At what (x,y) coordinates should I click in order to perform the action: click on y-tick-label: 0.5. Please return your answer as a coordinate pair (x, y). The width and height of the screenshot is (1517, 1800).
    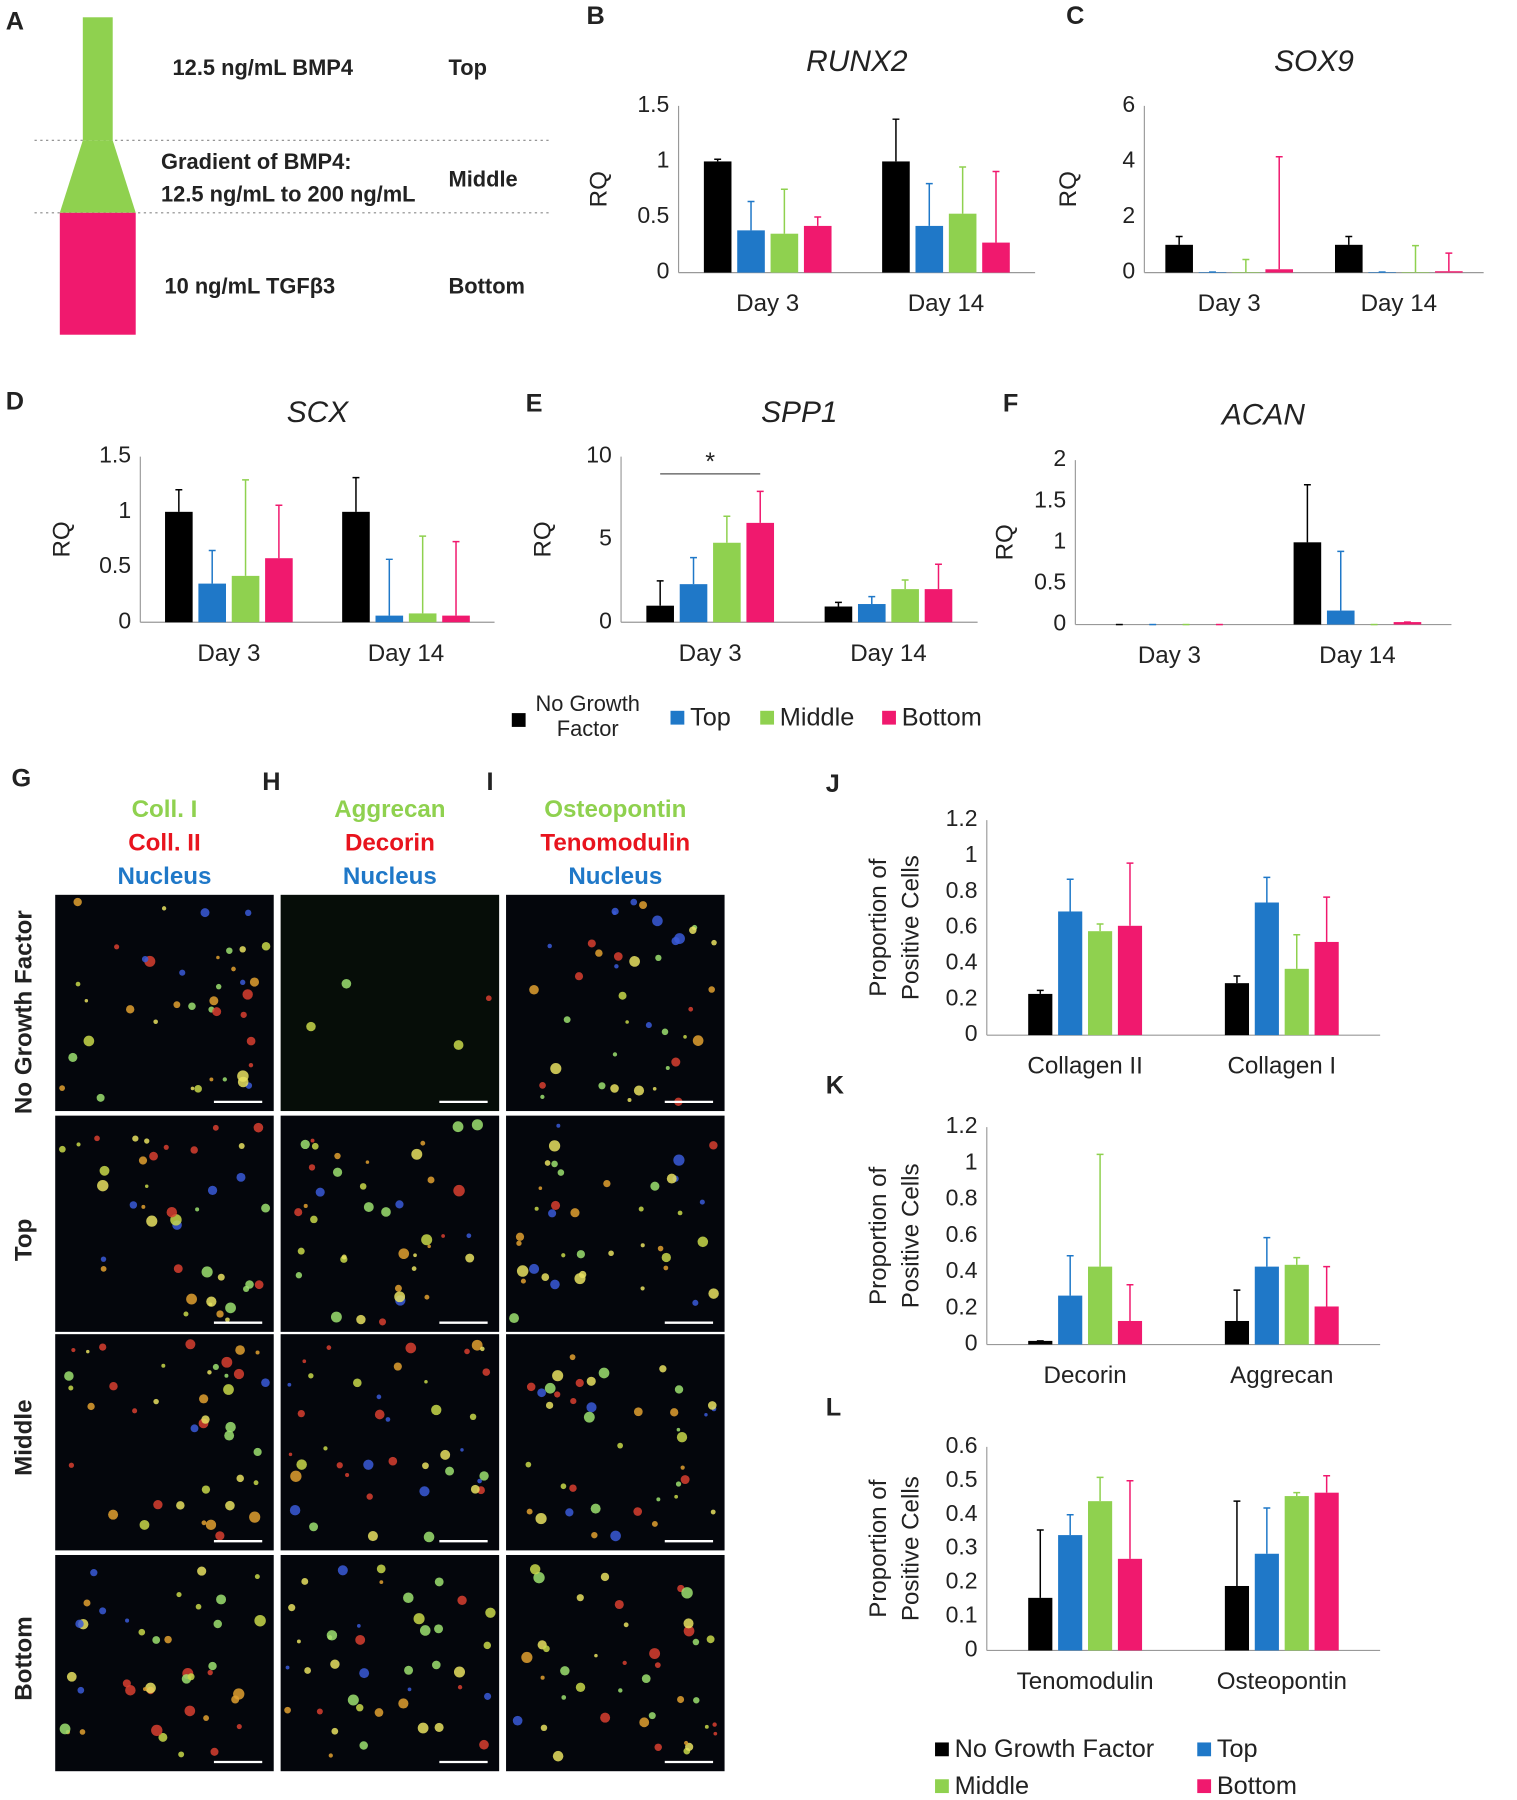
    Looking at the image, I should click on (653, 215).